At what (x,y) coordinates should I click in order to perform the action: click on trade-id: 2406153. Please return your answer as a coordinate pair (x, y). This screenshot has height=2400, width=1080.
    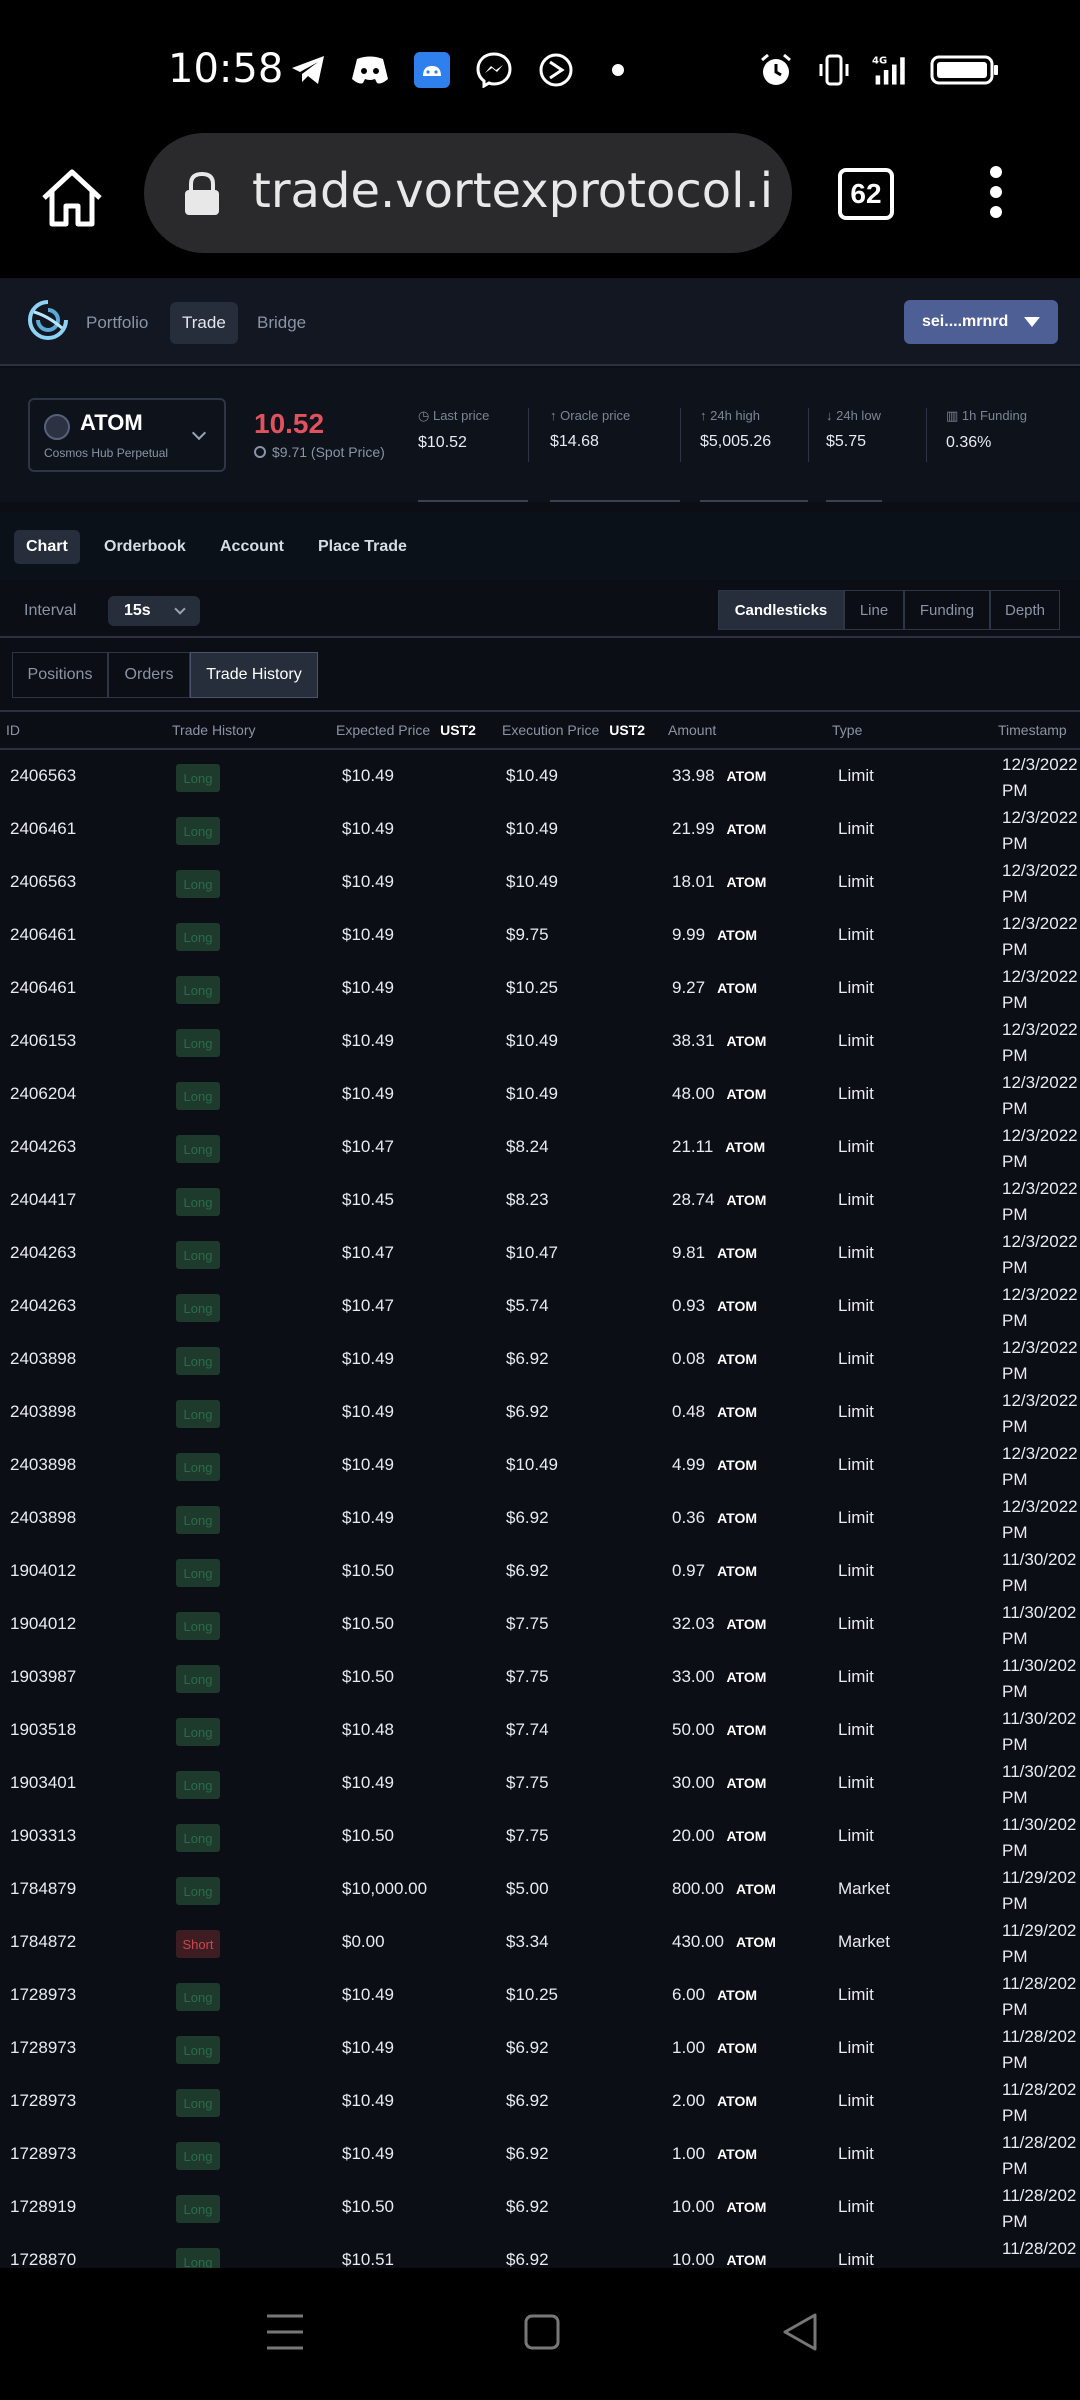
    Looking at the image, I should click on (43, 1040).